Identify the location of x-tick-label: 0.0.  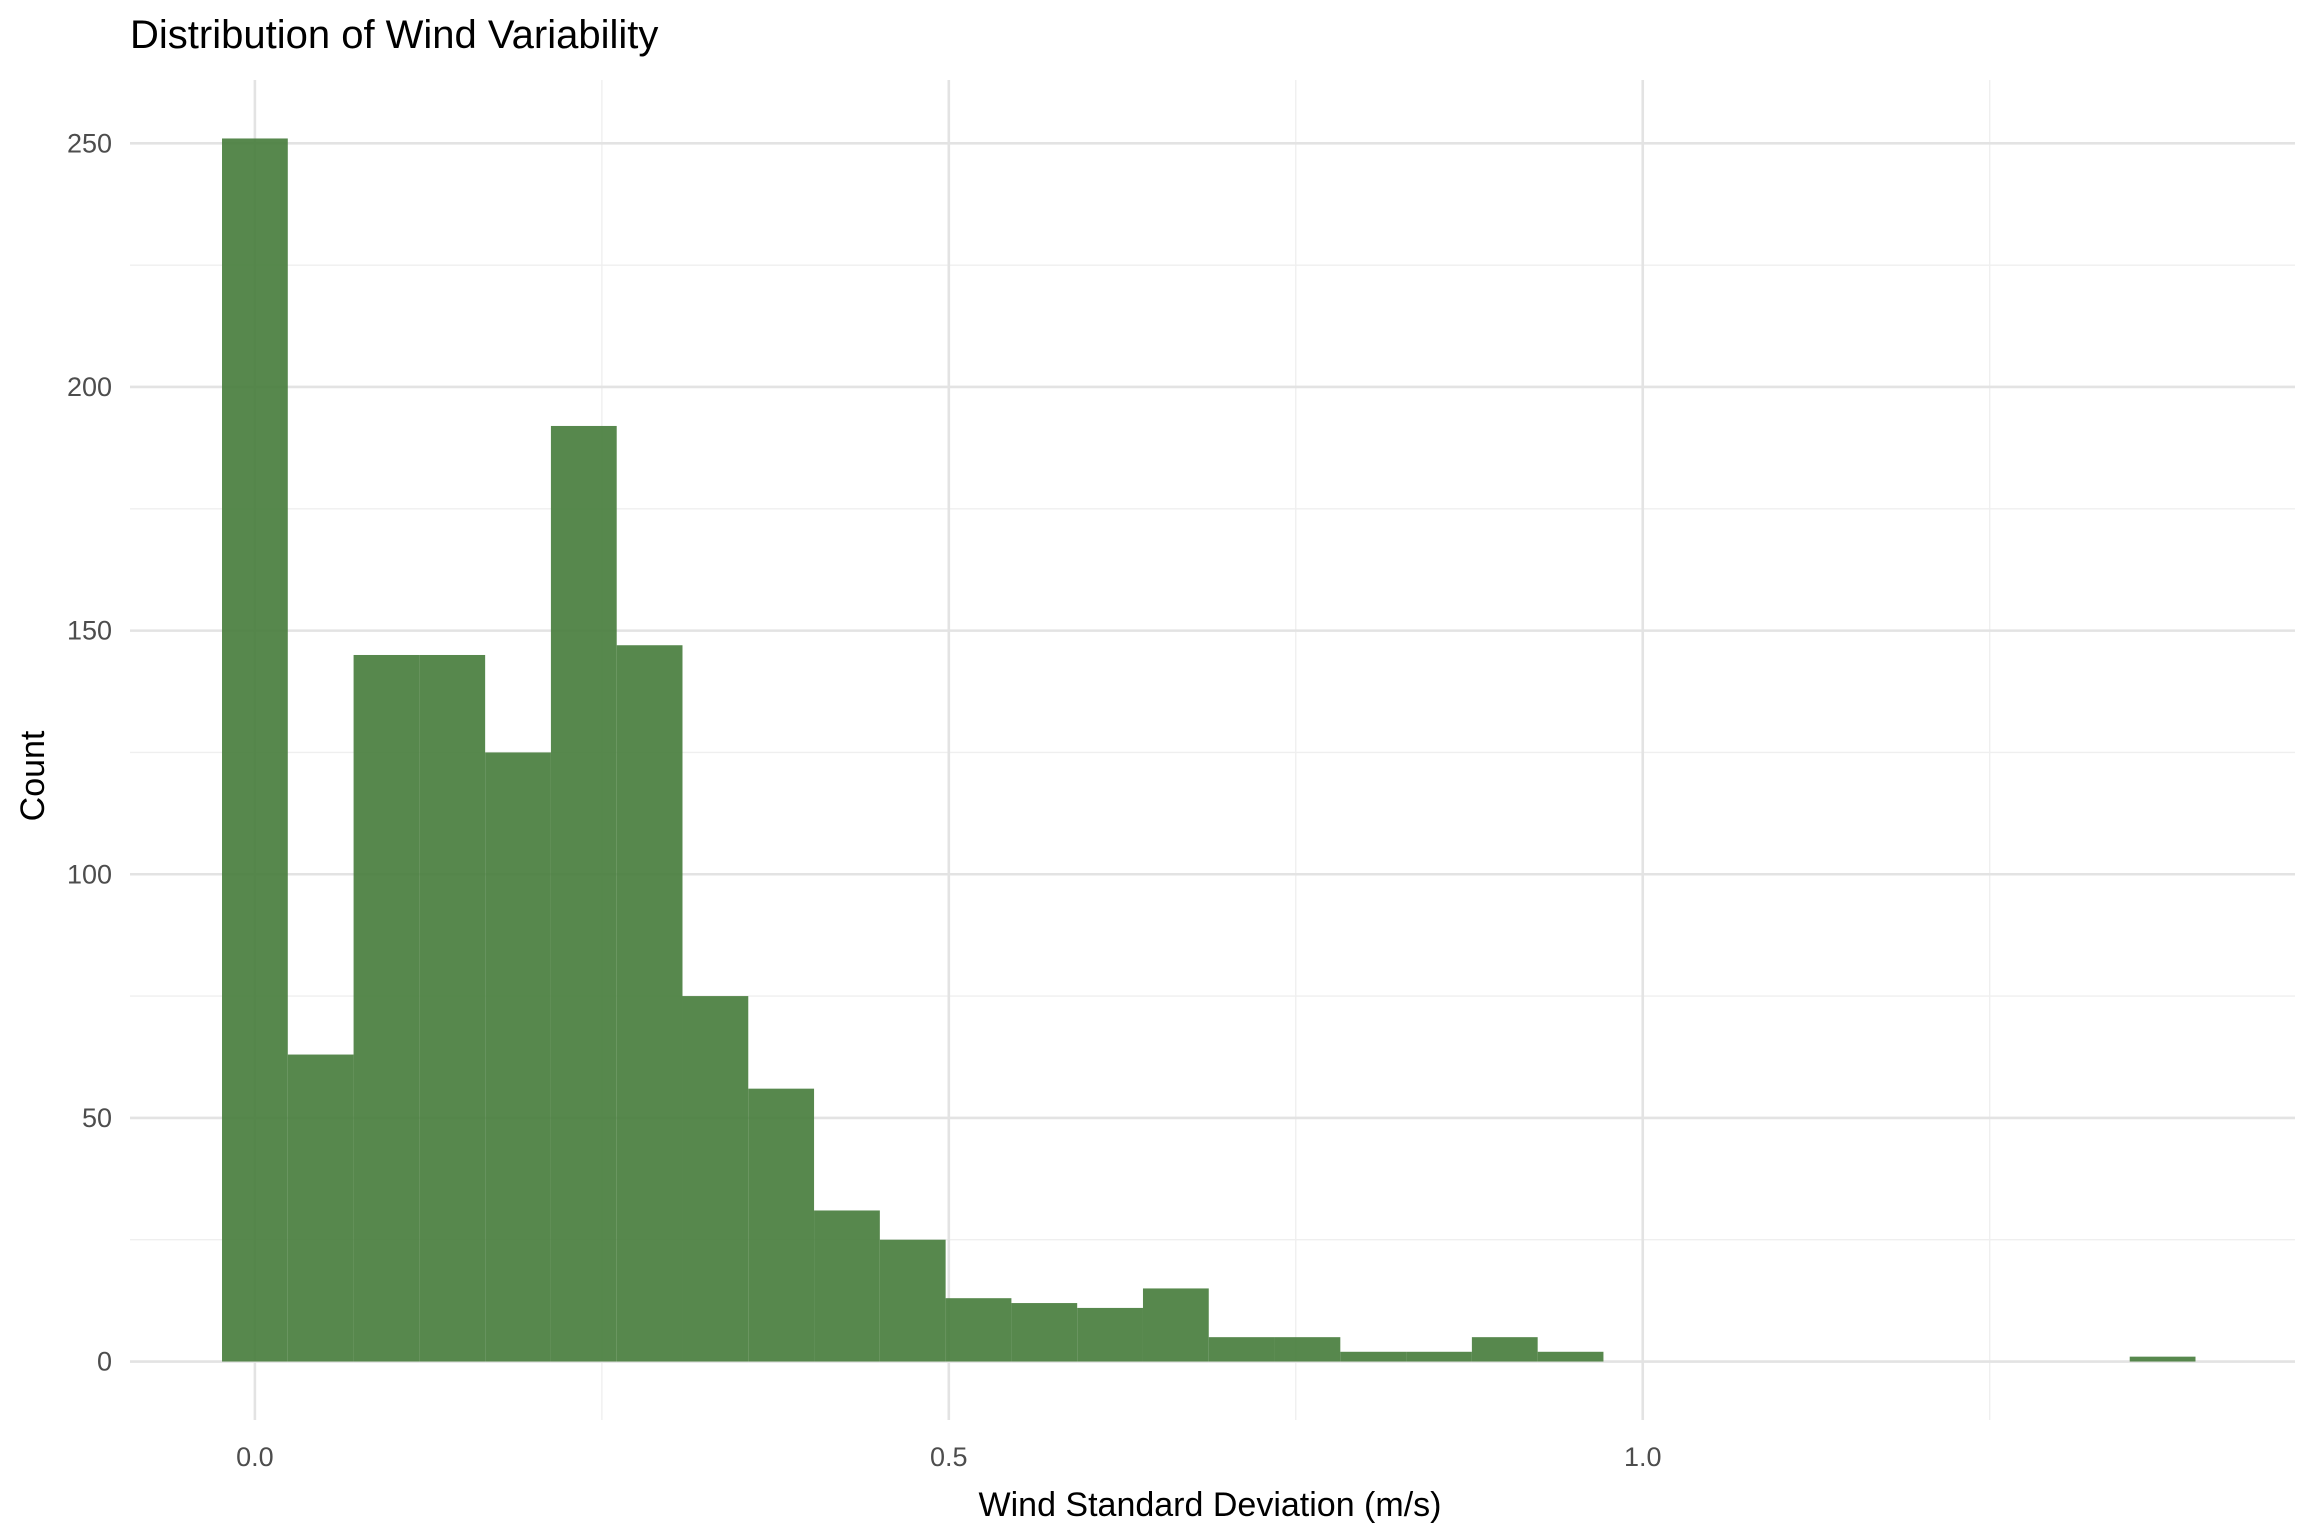
(255, 1457).